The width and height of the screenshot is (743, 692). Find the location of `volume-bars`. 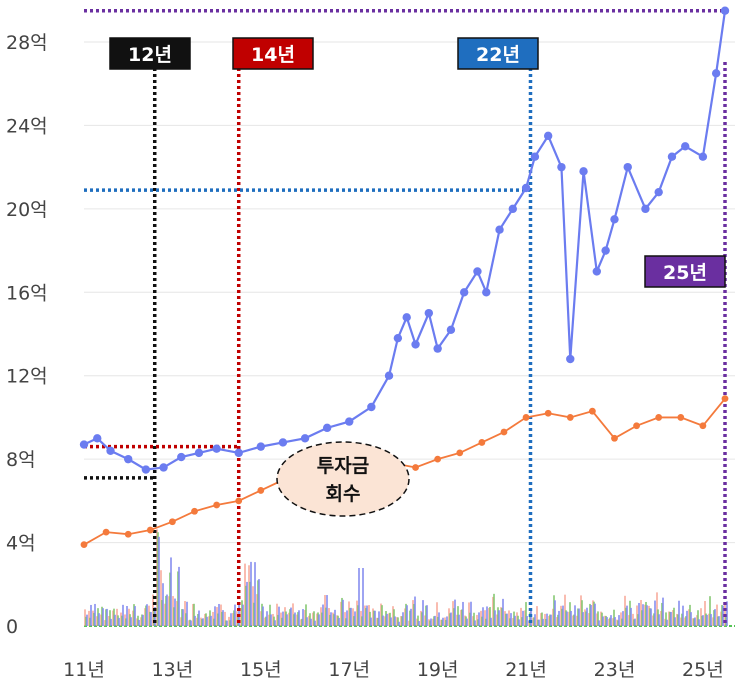

volume-bars is located at coordinates (406, 577).